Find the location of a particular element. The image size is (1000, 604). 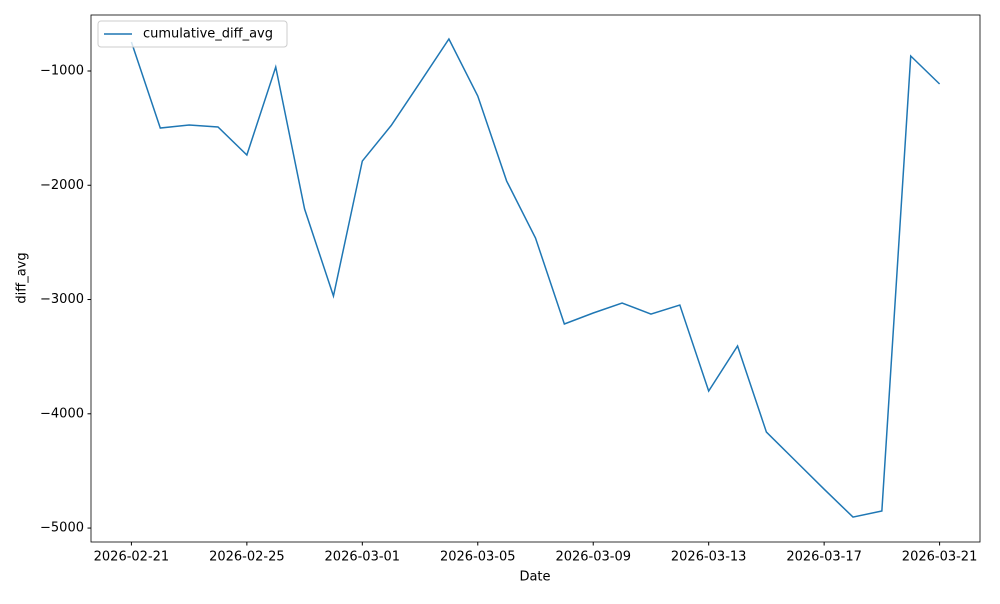

y-tick-label: −4000 is located at coordinates (62, 413).